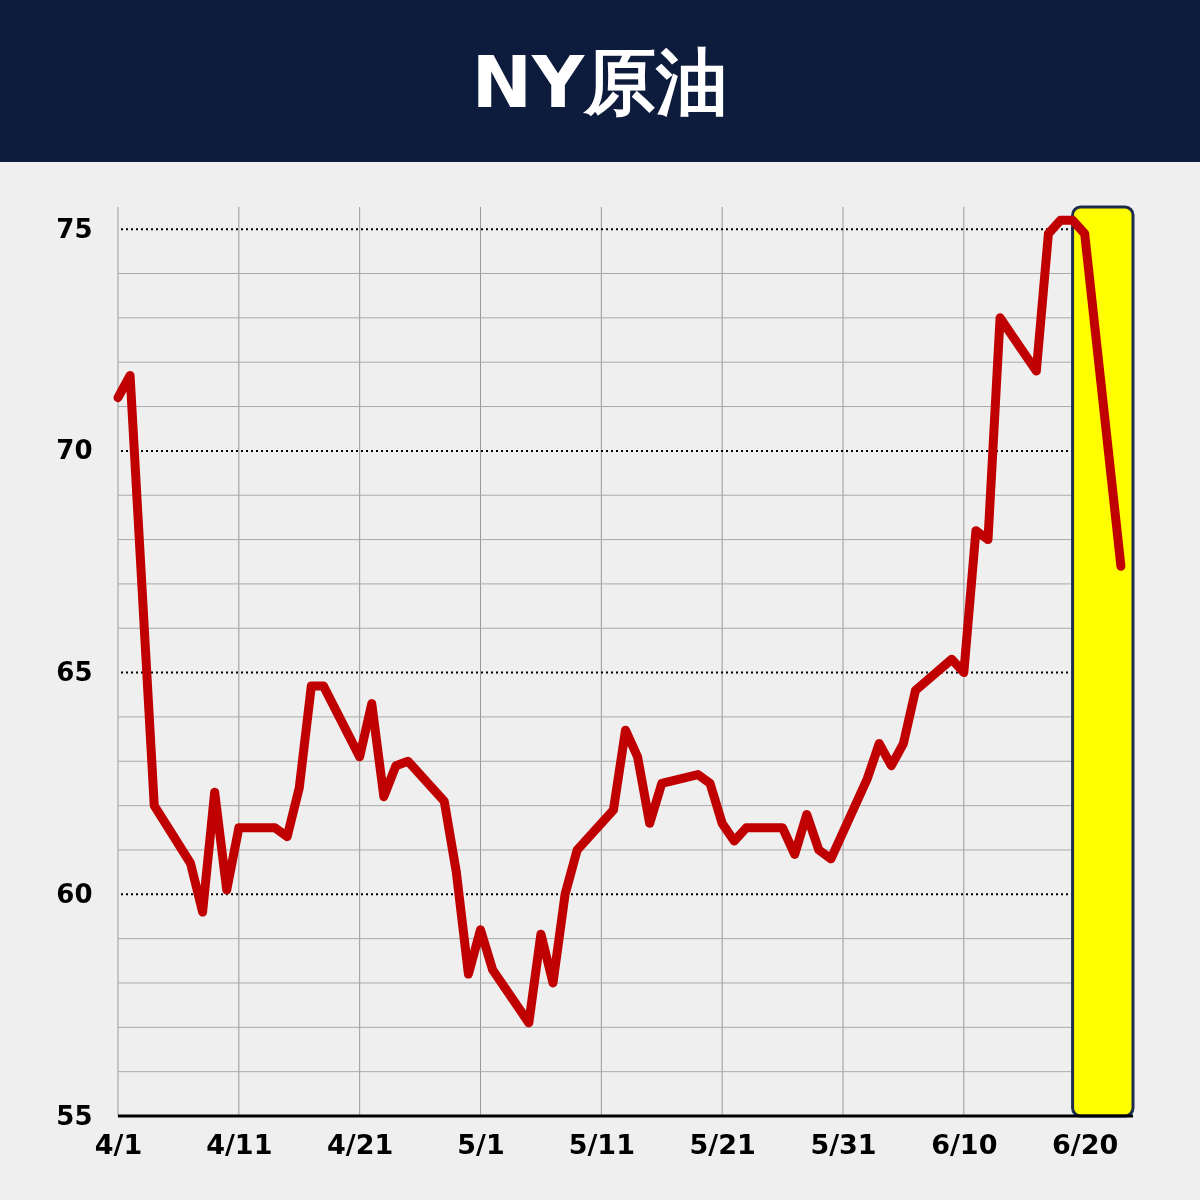 The width and height of the screenshot is (1200, 1200). Describe the element at coordinates (74, 228) in the screenshot. I see `y-tick-label: 75` at that location.